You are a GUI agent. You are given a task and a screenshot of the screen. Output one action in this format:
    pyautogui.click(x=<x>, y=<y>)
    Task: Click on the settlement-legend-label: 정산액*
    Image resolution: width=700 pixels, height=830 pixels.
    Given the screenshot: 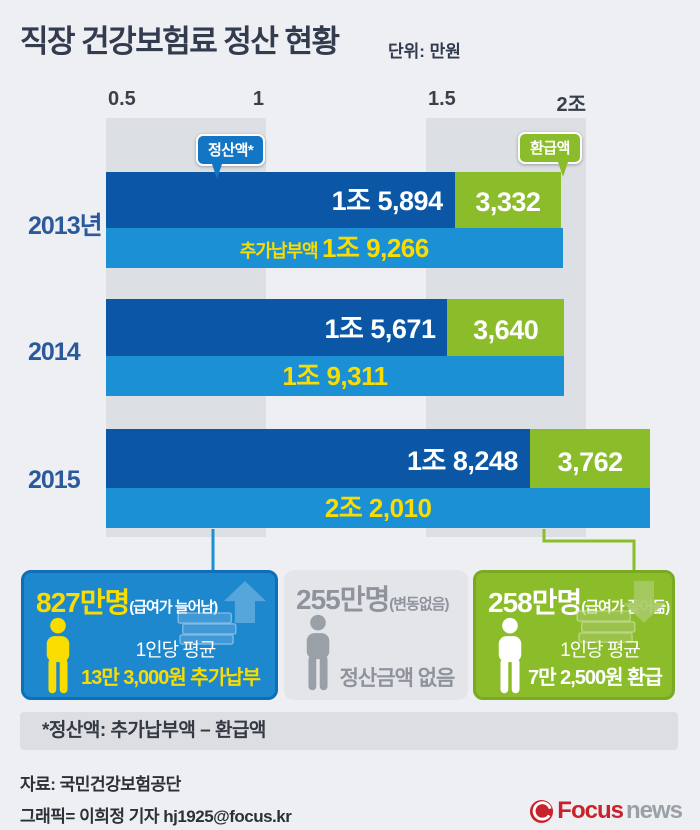 What is the action you would take?
    pyautogui.click(x=231, y=150)
    